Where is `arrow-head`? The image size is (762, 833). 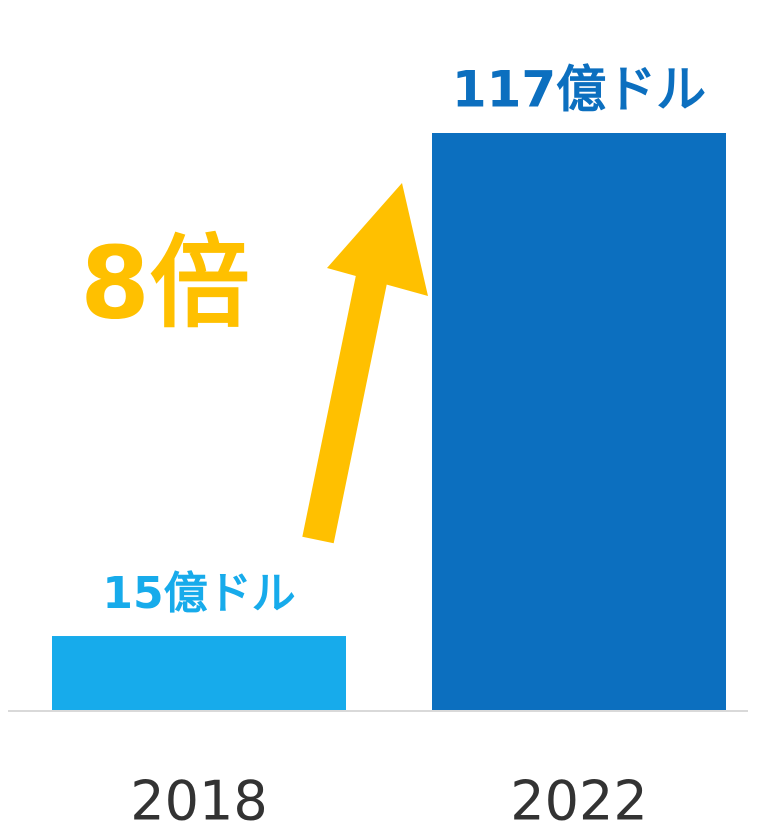
arrow-head is located at coordinates (377, 239).